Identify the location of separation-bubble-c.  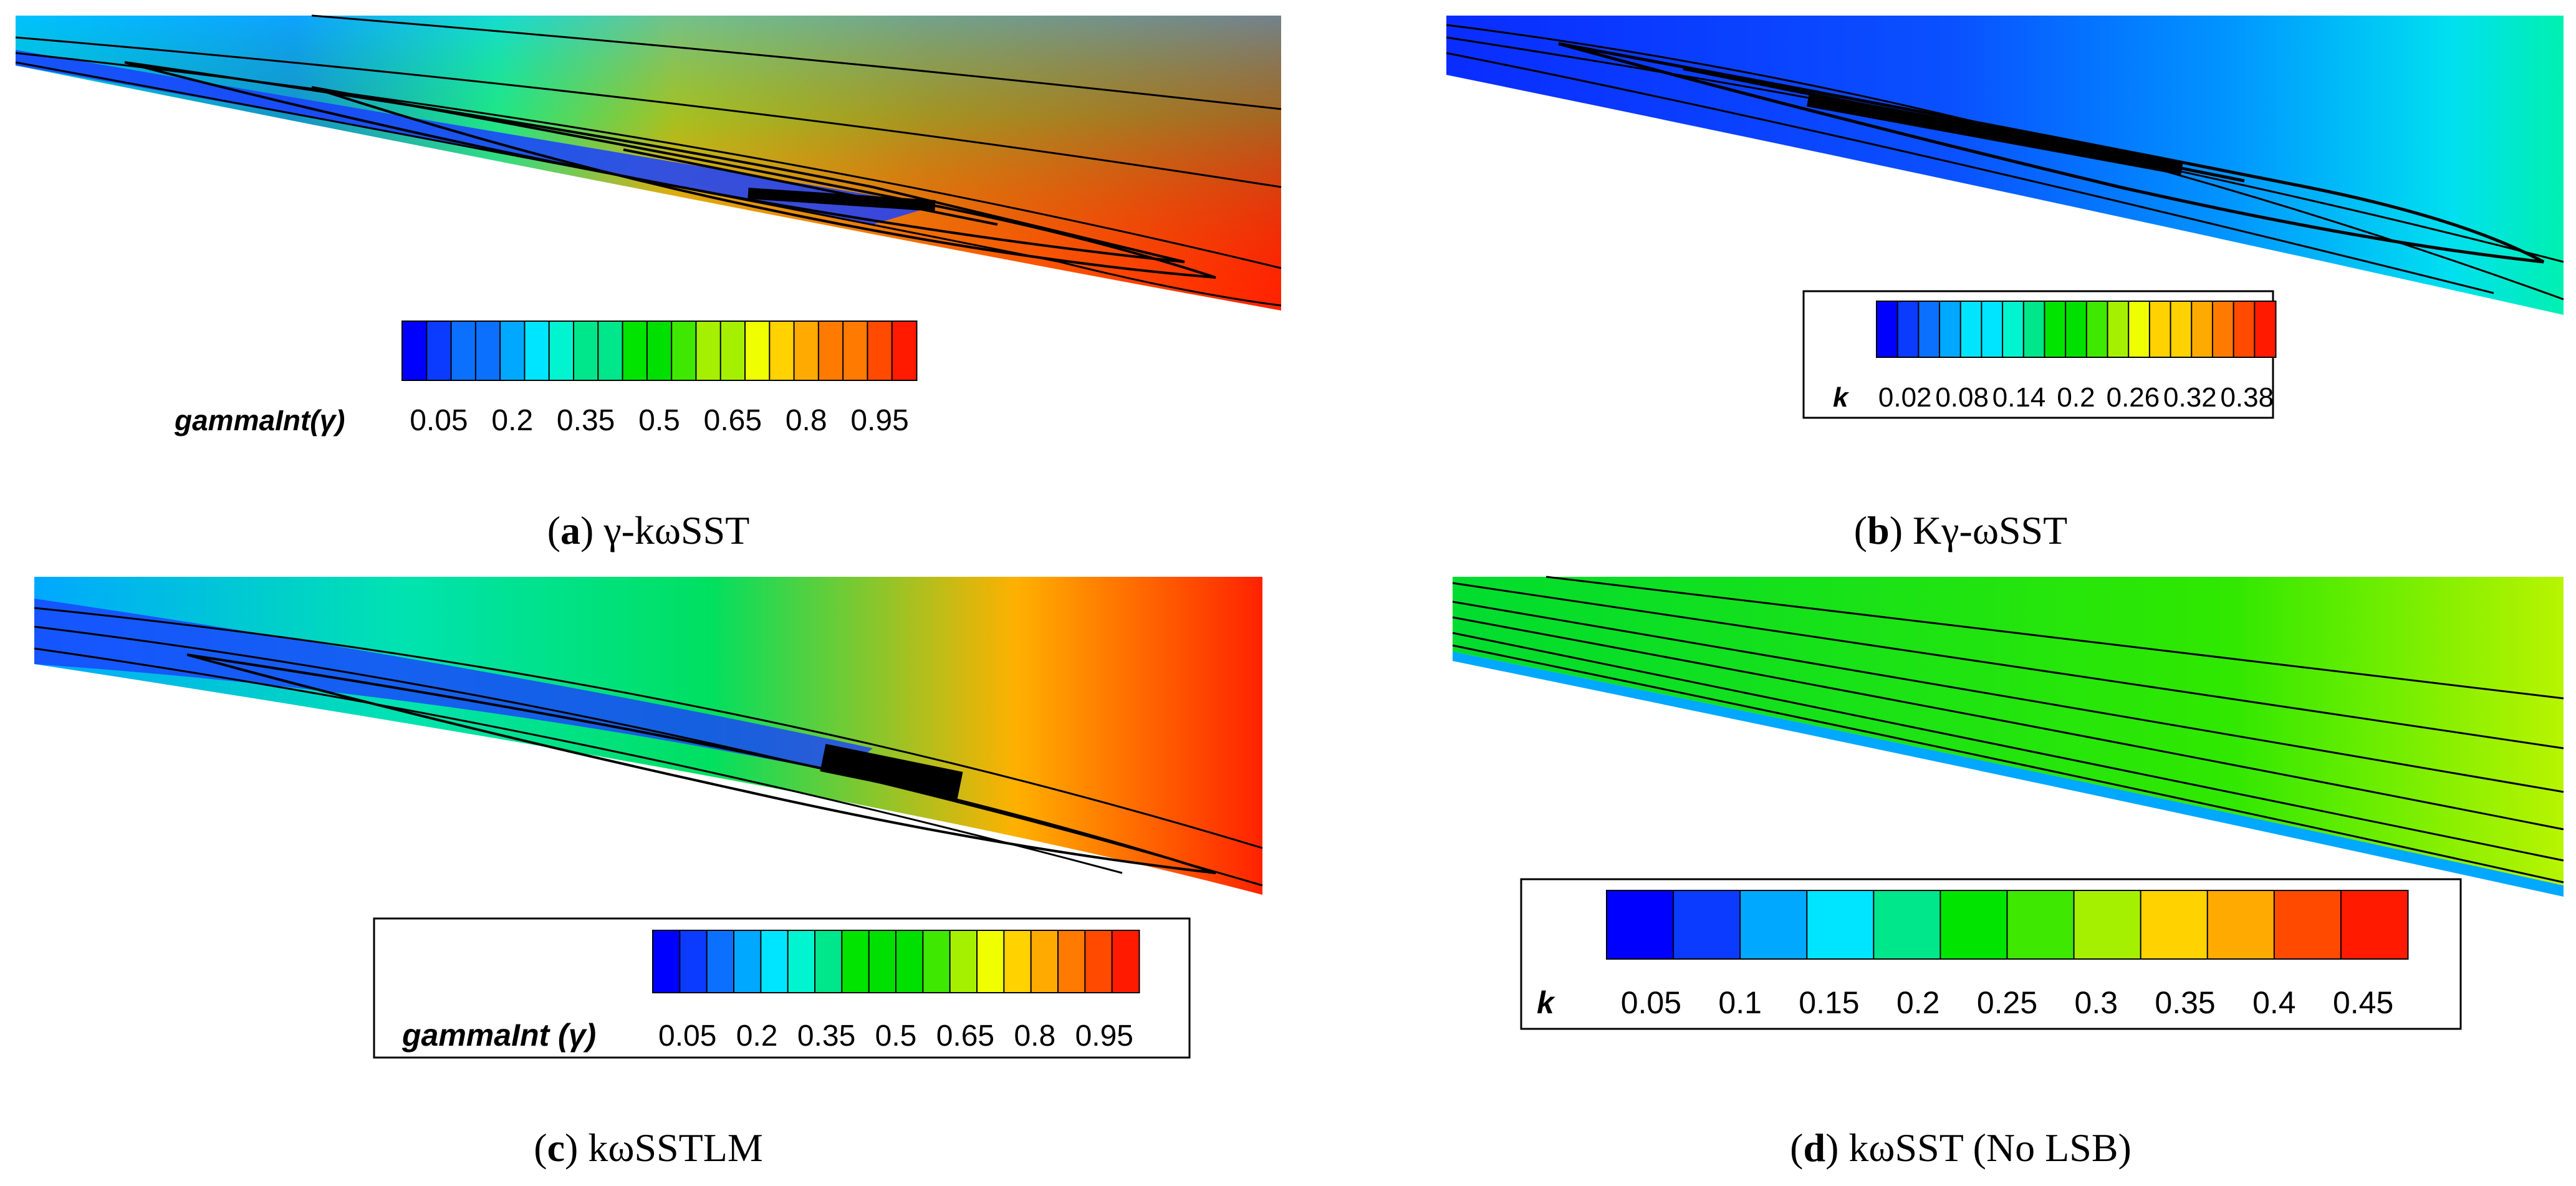
(701, 763).